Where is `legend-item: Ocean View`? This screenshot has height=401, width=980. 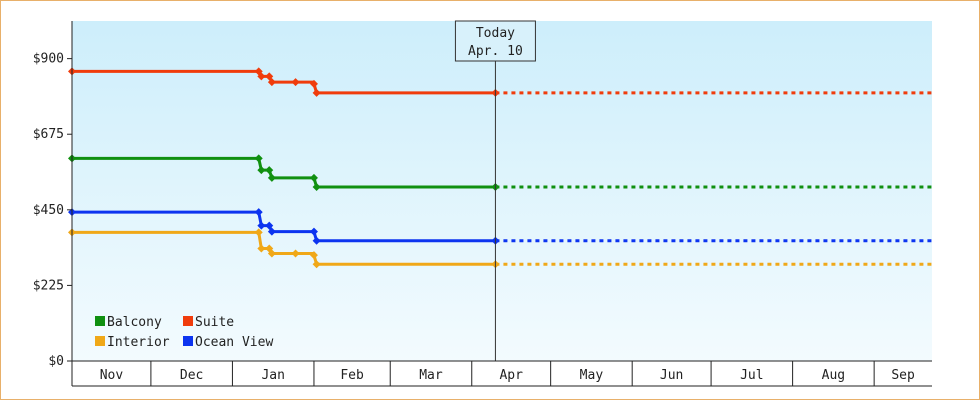
legend-item: Ocean View is located at coordinates (228, 342).